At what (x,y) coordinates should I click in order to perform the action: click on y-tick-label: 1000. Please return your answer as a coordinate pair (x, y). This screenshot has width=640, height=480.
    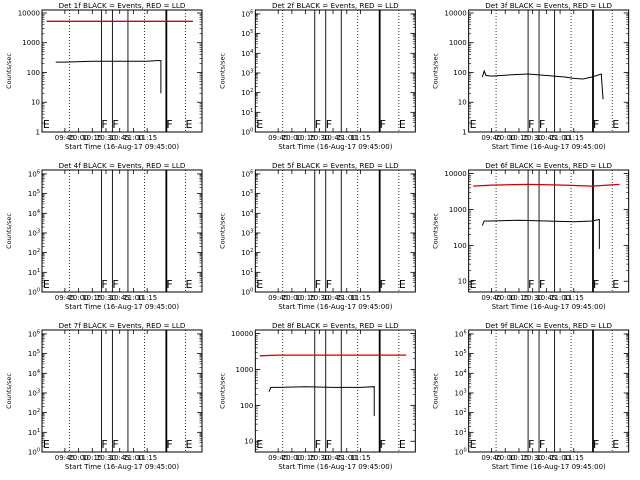
    Looking at the image, I should click on (458, 43).